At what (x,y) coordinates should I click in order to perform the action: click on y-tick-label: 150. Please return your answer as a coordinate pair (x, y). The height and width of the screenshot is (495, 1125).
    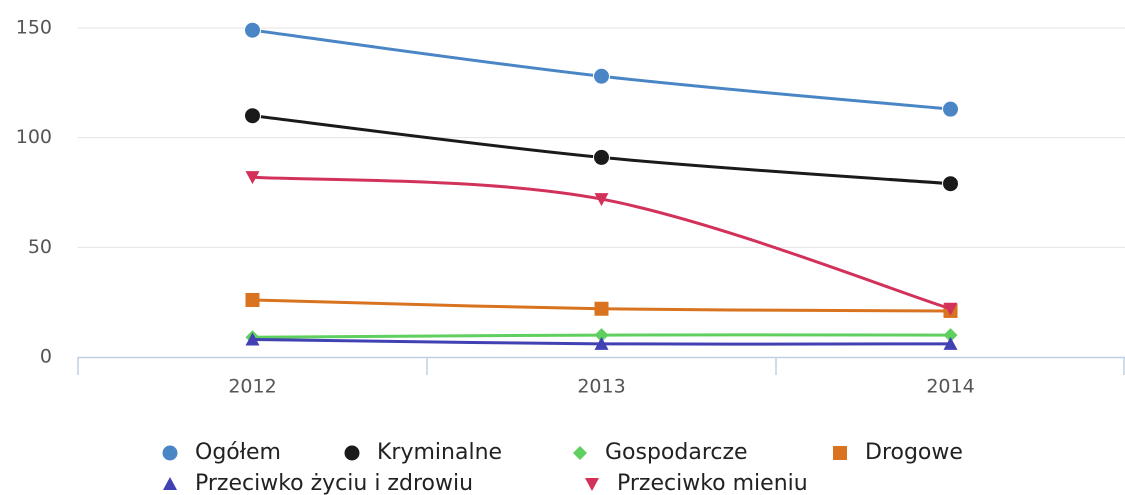
    Looking at the image, I should click on (34, 28).